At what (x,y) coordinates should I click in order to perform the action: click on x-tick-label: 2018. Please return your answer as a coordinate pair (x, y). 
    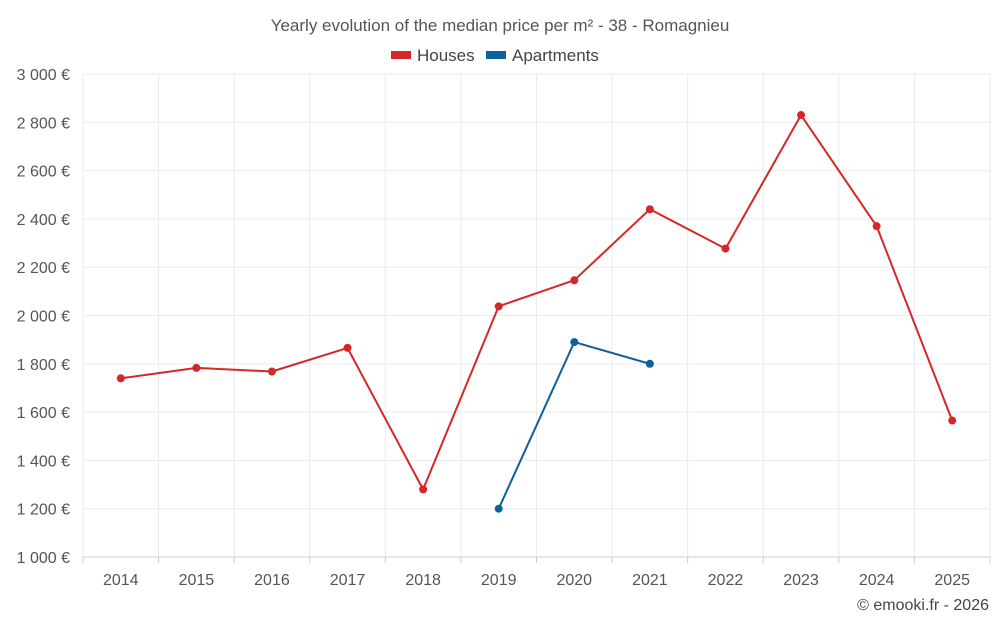
    Looking at the image, I should click on (423, 580).